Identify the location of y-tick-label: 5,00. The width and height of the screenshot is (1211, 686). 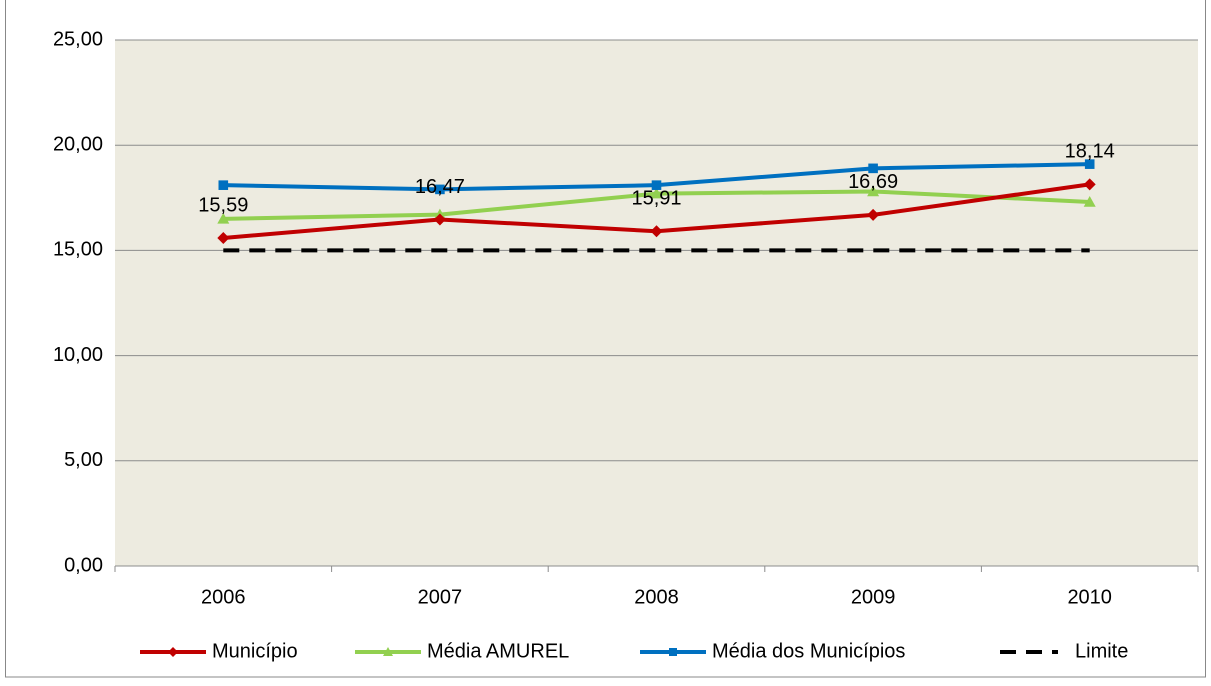
(83, 460).